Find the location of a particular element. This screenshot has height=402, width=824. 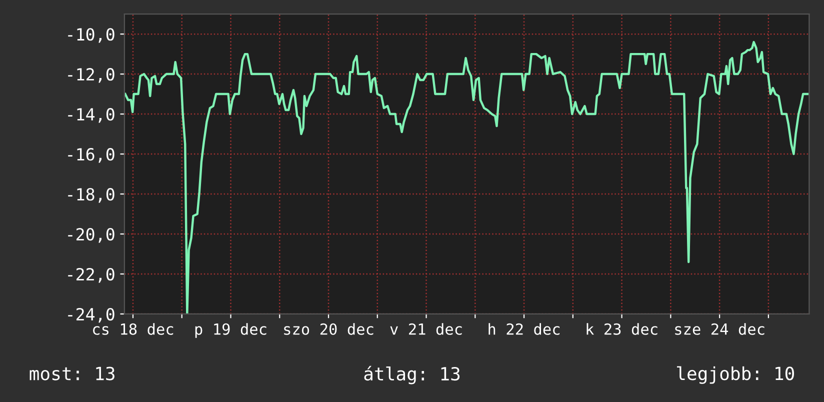

y-tick-label: -16,0 is located at coordinates (91, 155).